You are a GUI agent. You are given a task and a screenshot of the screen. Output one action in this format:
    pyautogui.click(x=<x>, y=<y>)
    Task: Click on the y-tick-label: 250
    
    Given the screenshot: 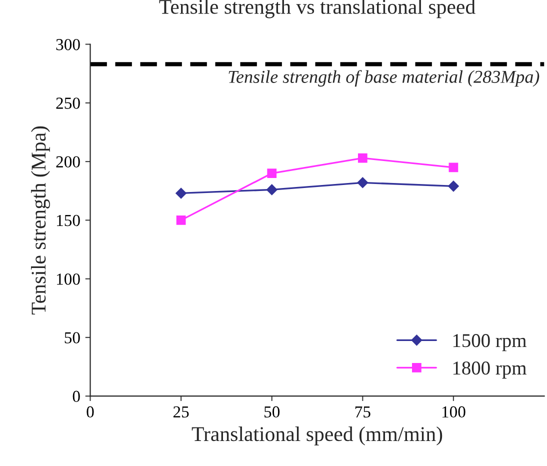 What is the action you would take?
    pyautogui.click(x=68, y=103)
    